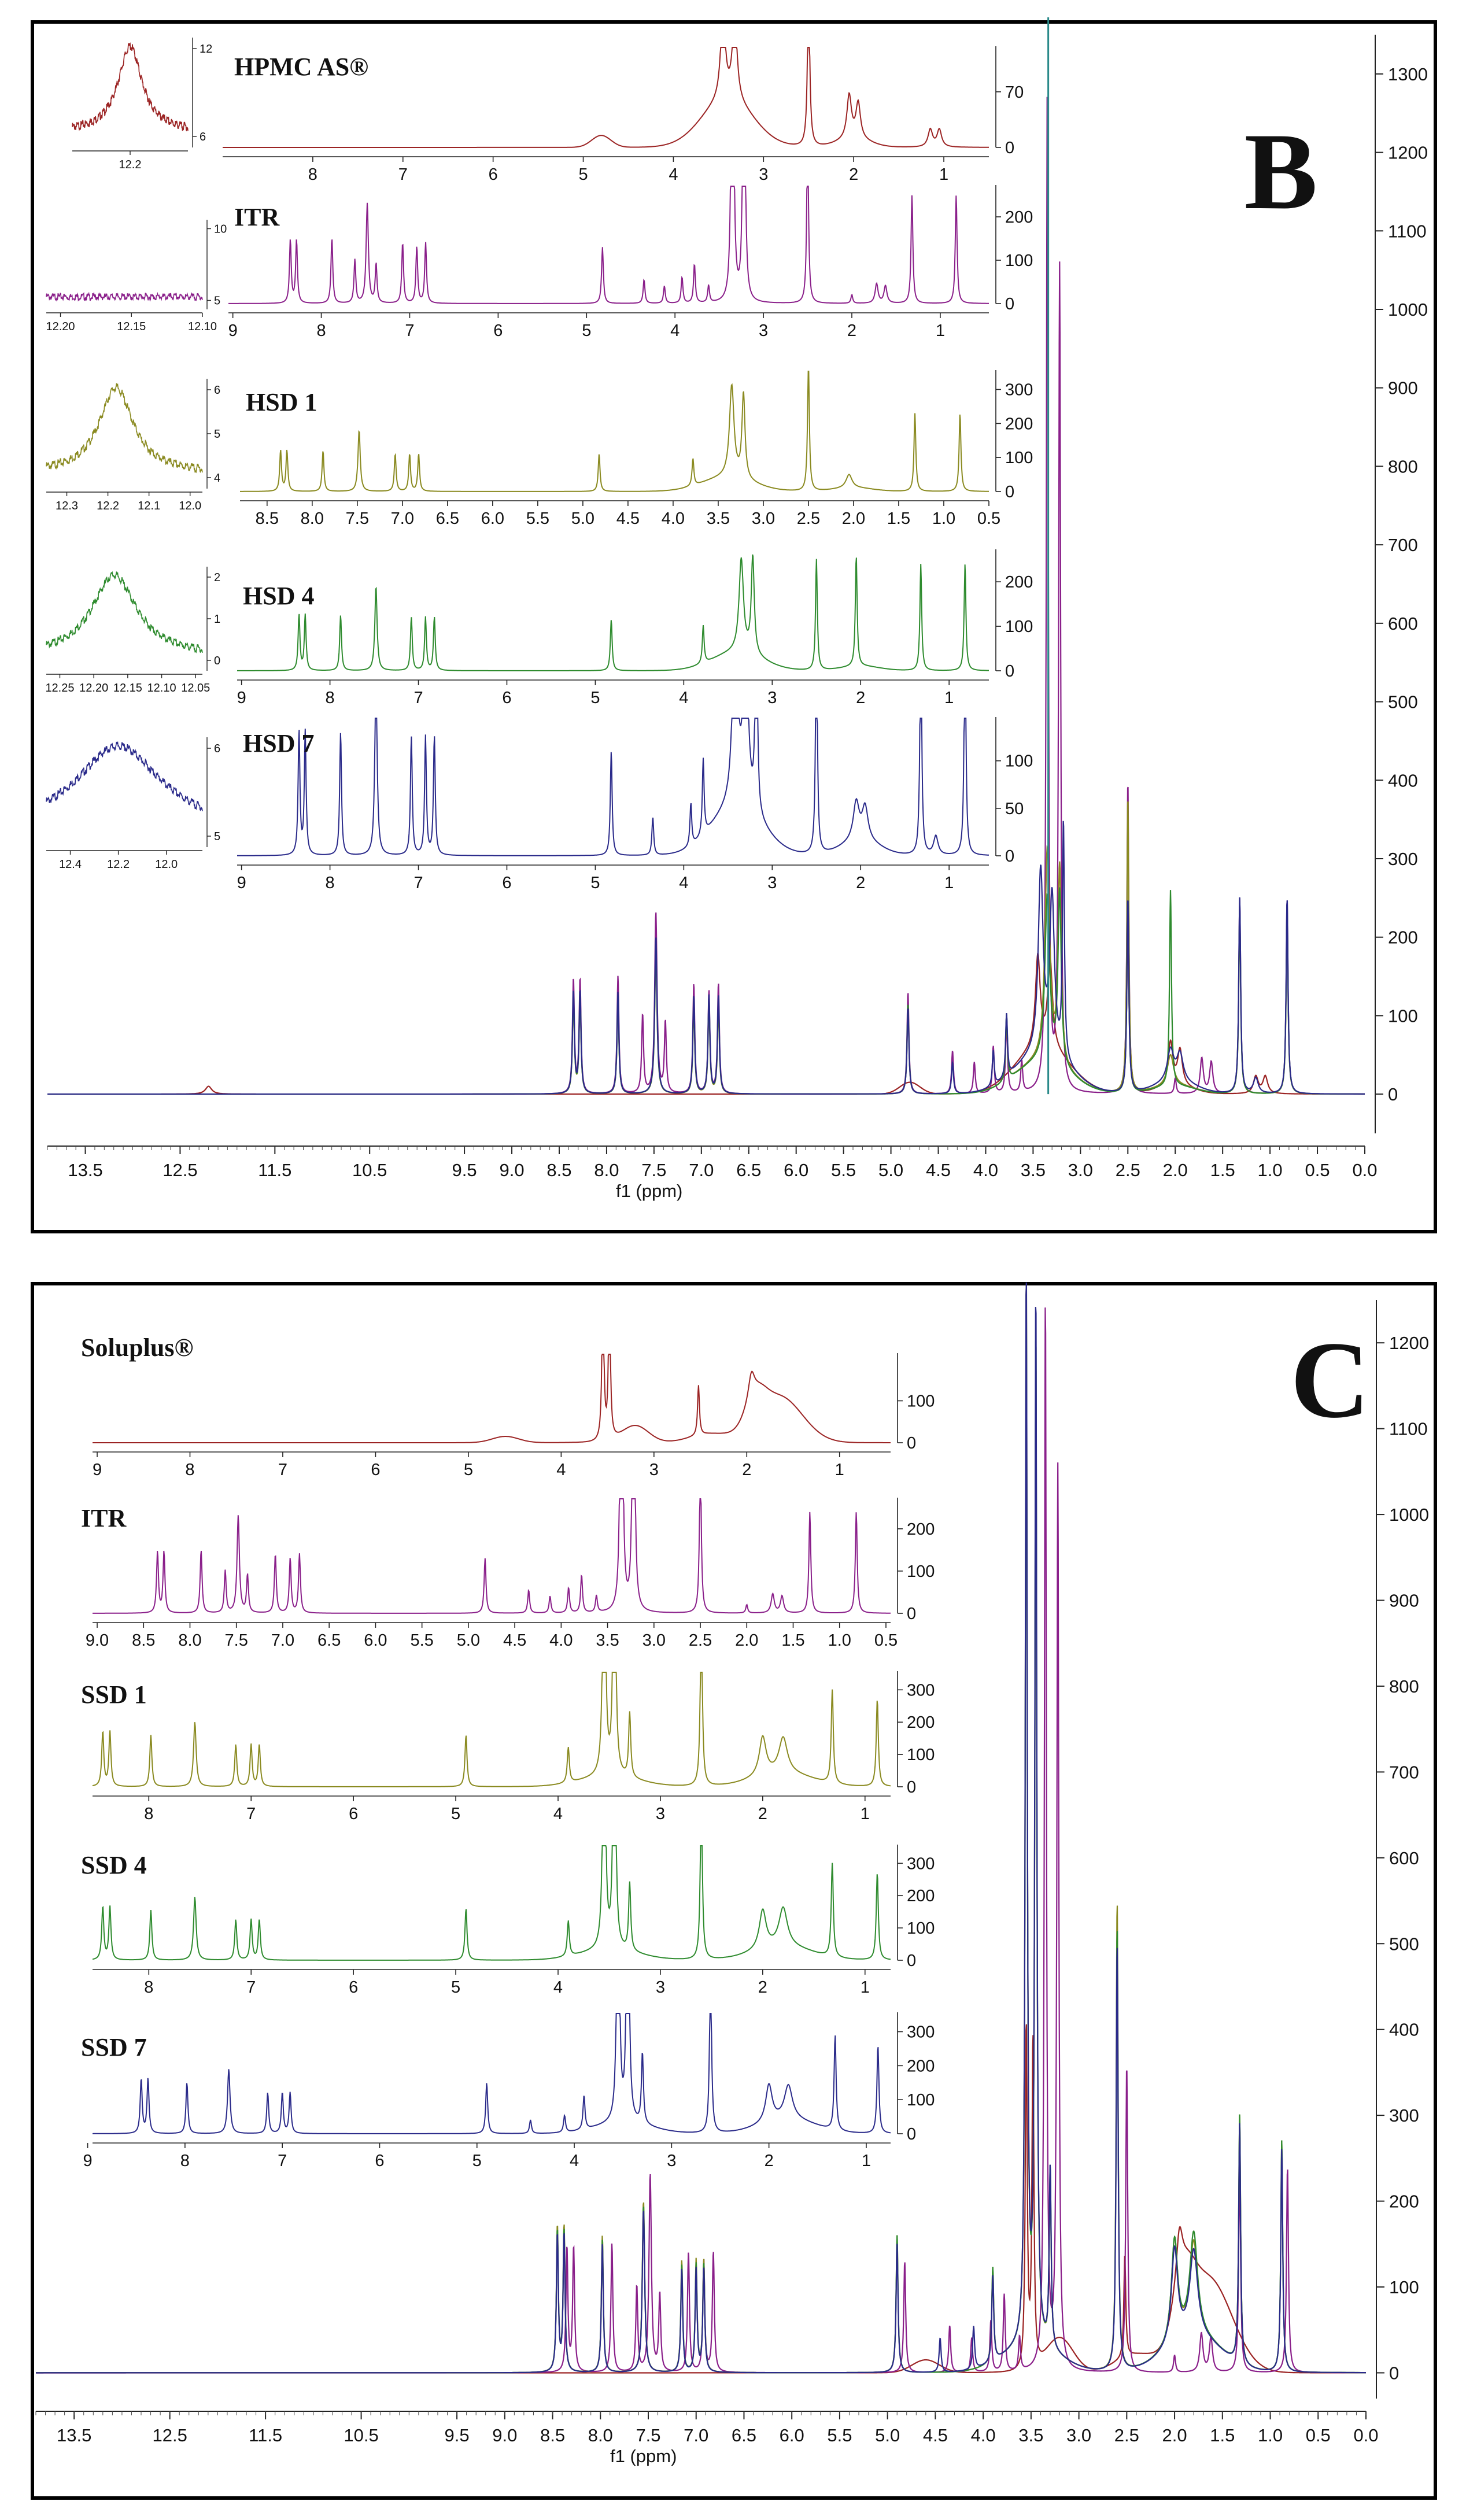  I want to click on inset-label: HPMC AS®, so click(301, 67).